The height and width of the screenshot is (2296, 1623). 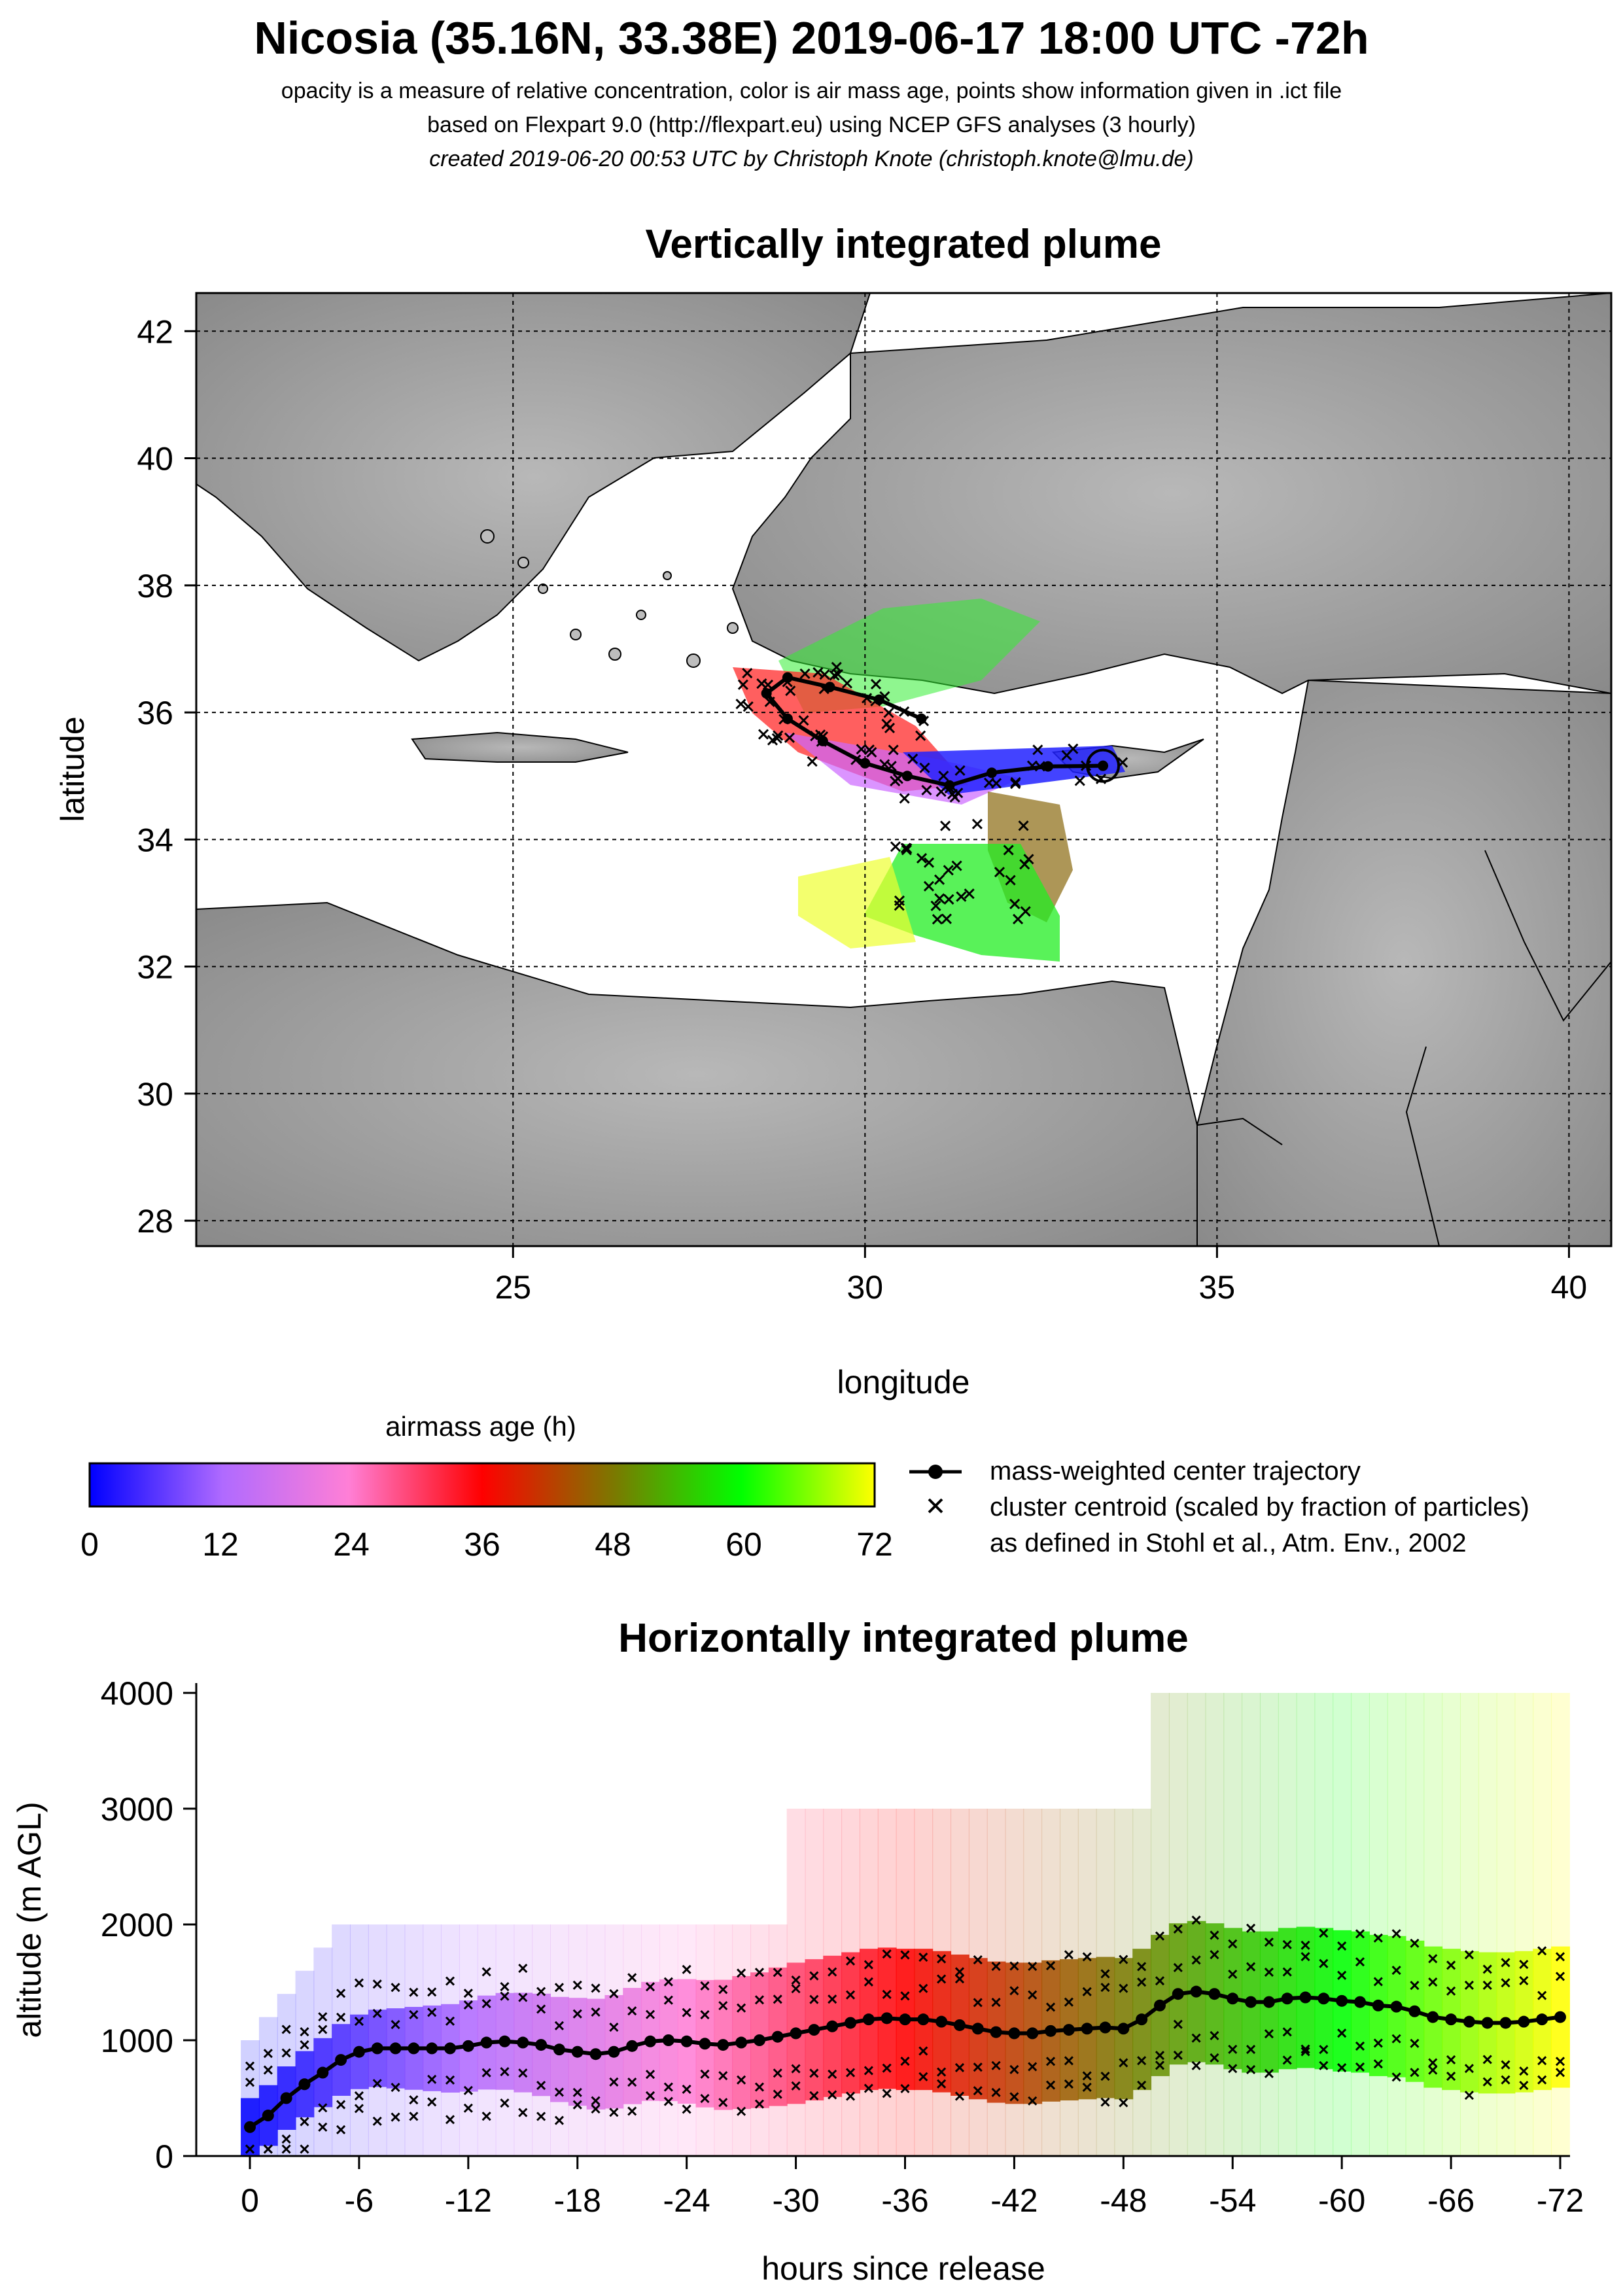 What do you see at coordinates (250, 2200) in the screenshot?
I see `height-xtick-label: 0` at bounding box center [250, 2200].